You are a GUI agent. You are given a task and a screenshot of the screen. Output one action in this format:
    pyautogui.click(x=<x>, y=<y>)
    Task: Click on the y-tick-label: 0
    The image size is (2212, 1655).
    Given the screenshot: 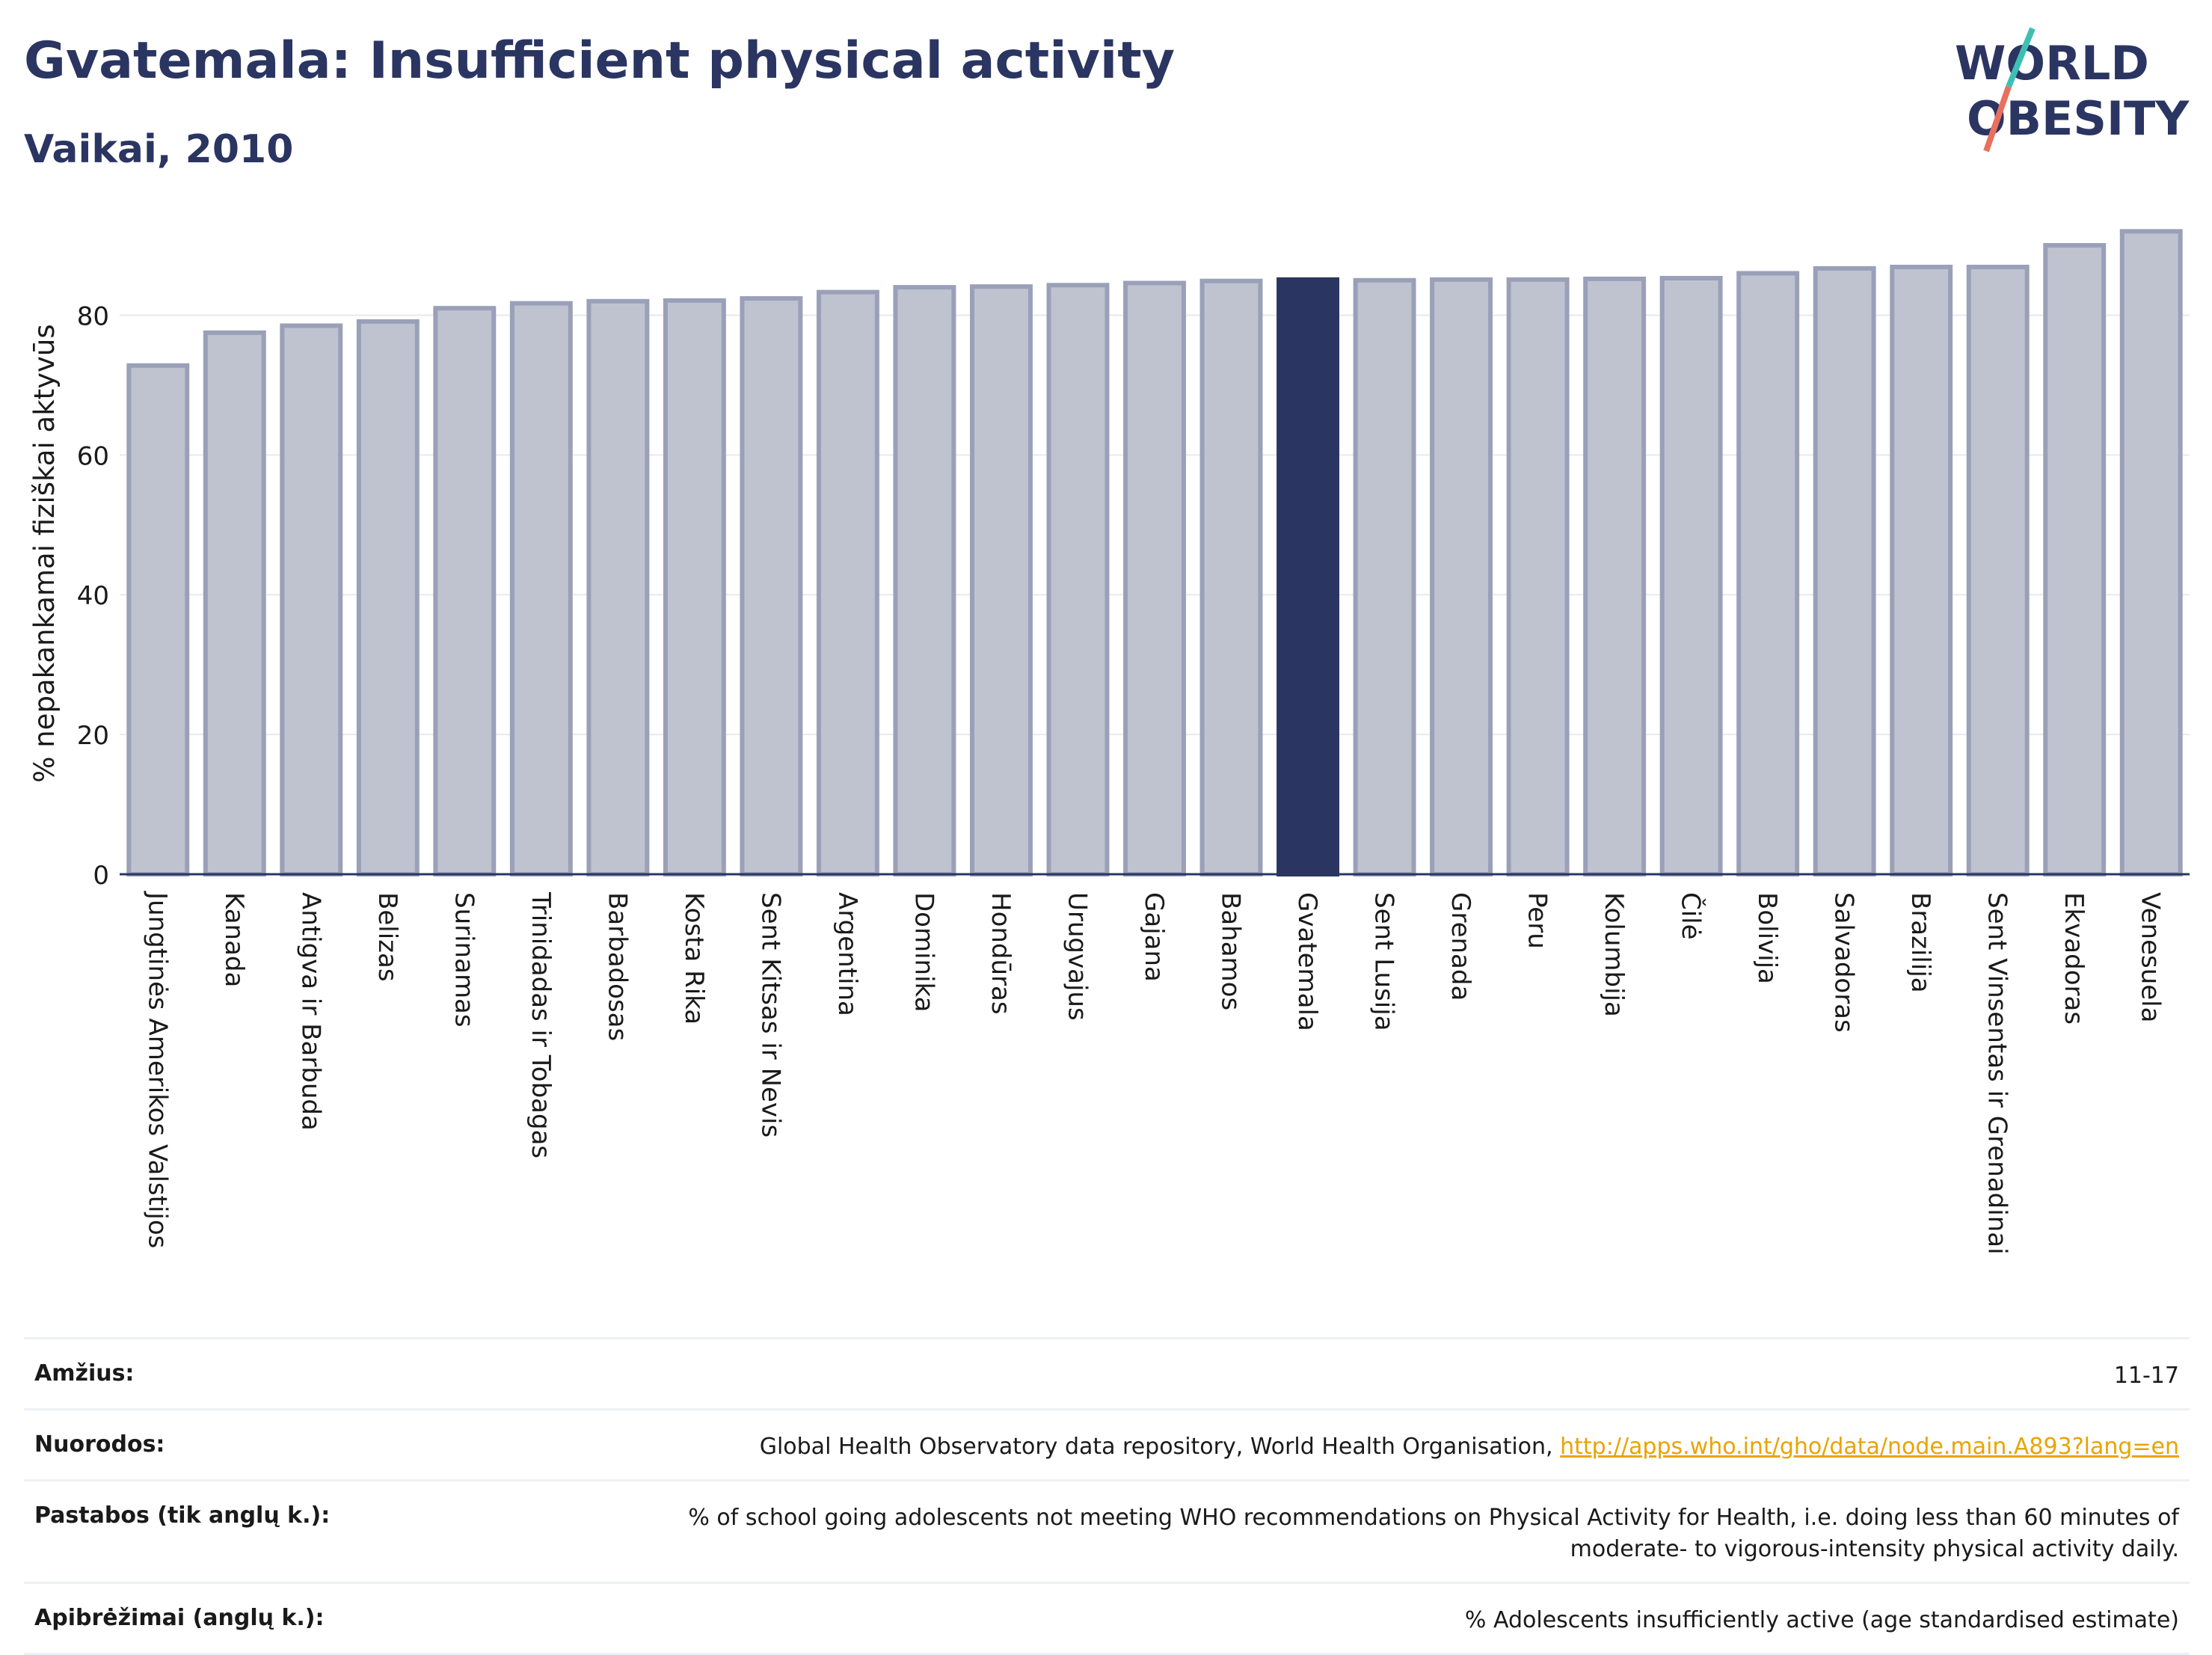 What is the action you would take?
    pyautogui.click(x=101, y=876)
    